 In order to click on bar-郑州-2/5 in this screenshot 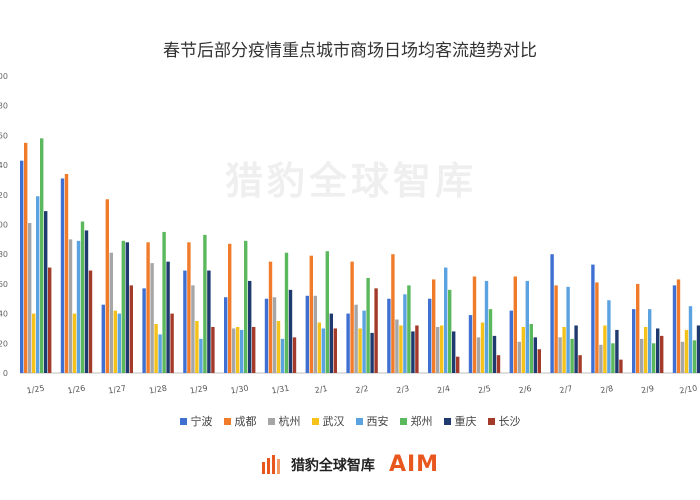, I will do `click(490, 341)`.